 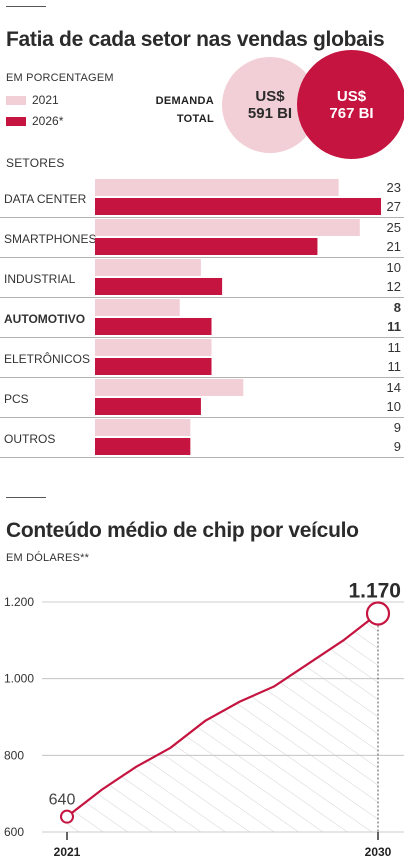 I want to click on bar-chart-unit: EM PORCENTAGEM, so click(x=60, y=78).